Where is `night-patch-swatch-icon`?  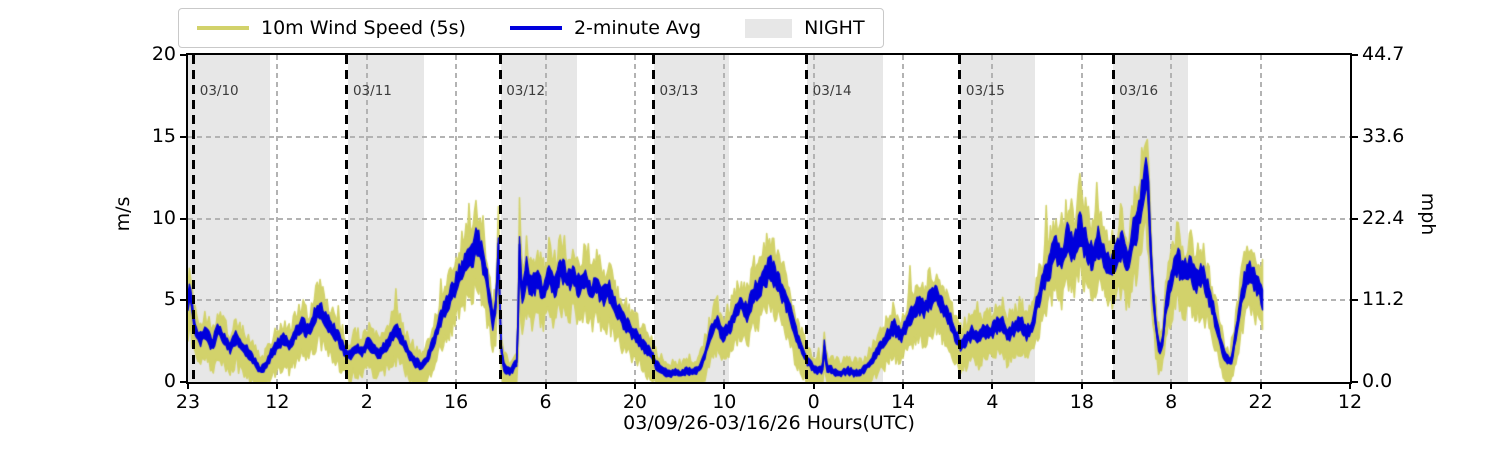 night-patch-swatch-icon is located at coordinates (769, 28).